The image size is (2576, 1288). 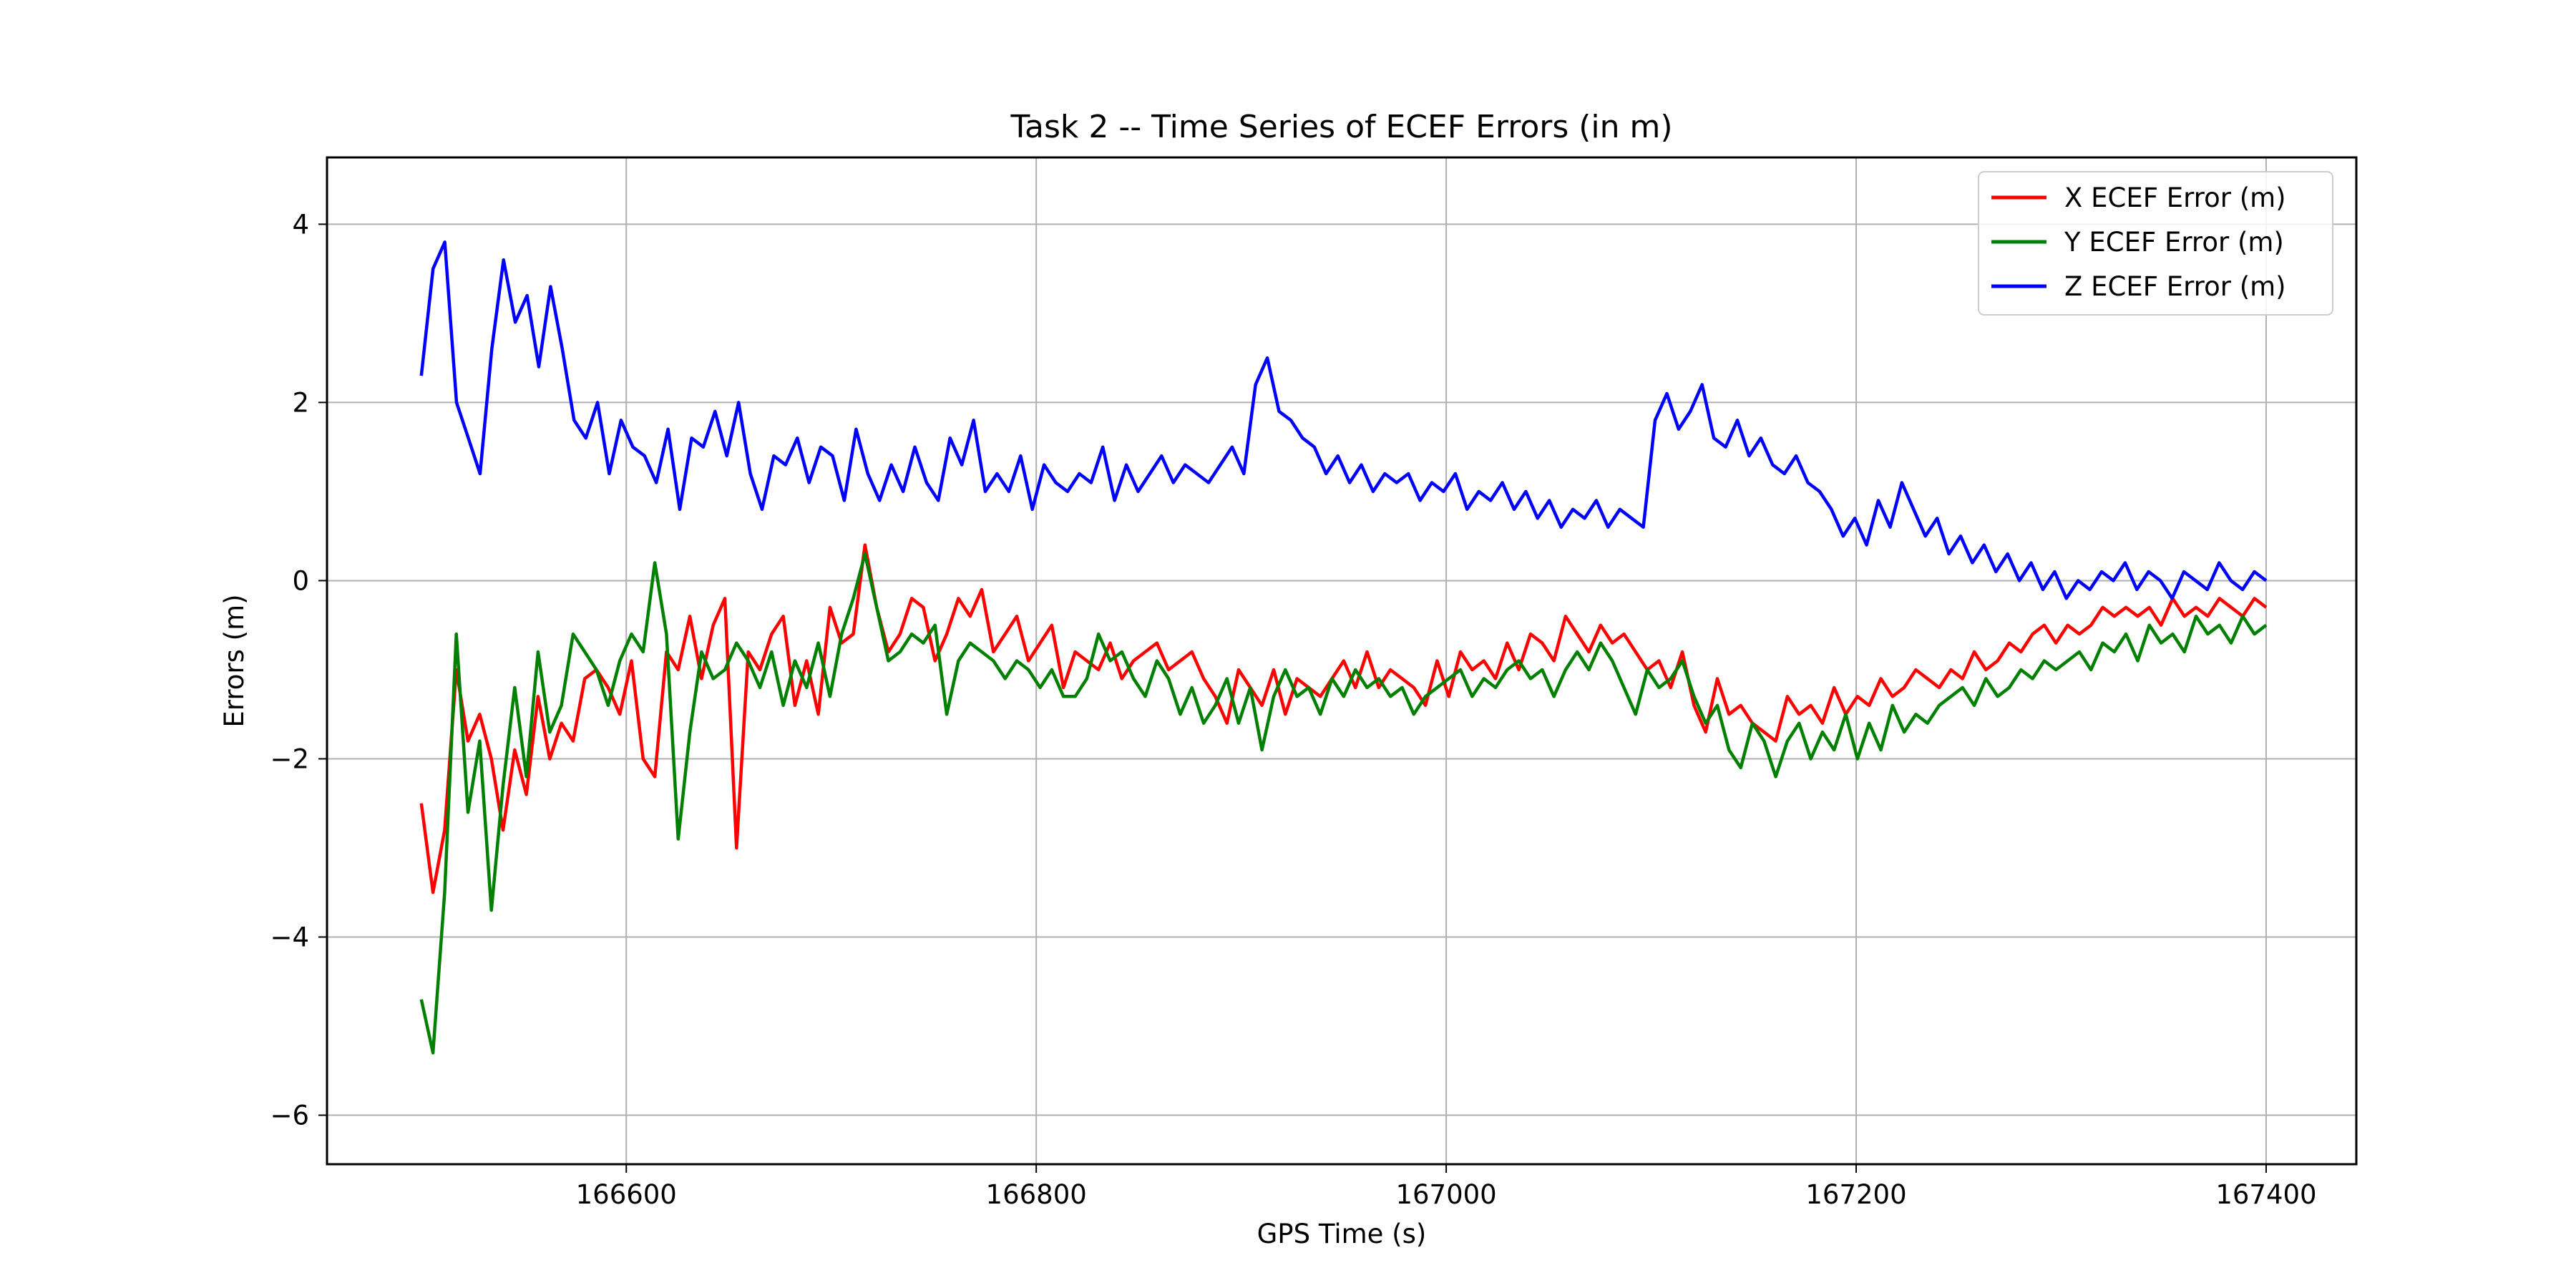 What do you see at coordinates (289, 1116) in the screenshot?
I see `y-tick-label: −6` at bounding box center [289, 1116].